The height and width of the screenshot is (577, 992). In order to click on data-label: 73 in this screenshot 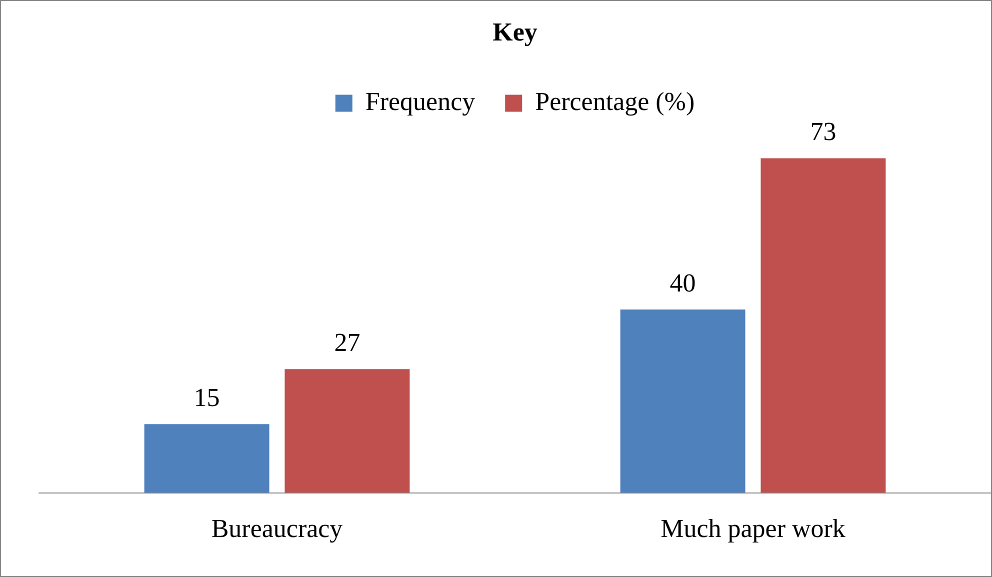, I will do `click(823, 131)`.